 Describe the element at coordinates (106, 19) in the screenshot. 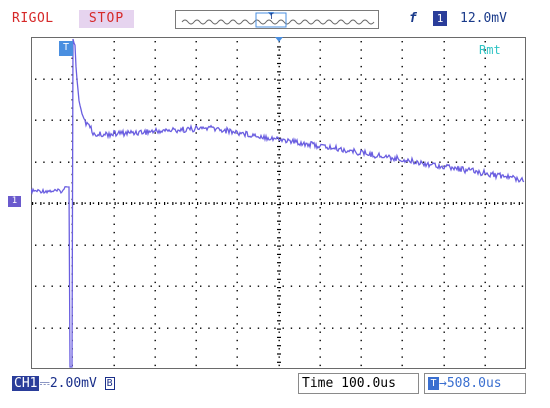

I see `run-stop-badge: STOP` at that location.